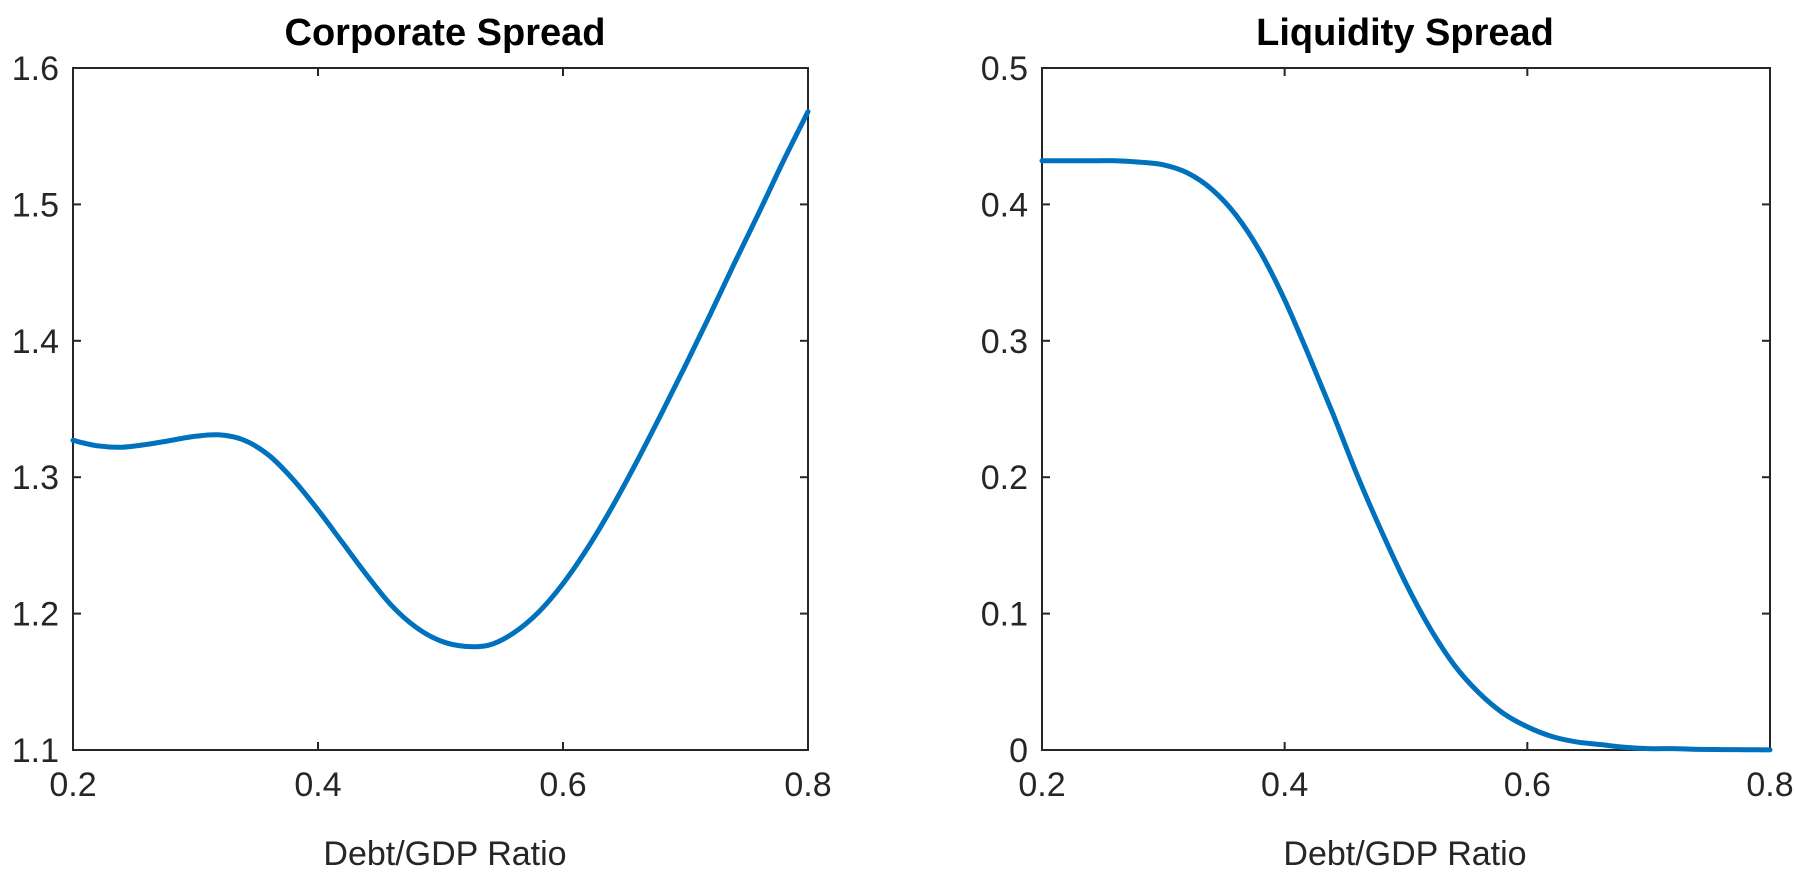  Describe the element at coordinates (1004, 478) in the screenshot. I see `y-tick-label: 0.2` at that location.